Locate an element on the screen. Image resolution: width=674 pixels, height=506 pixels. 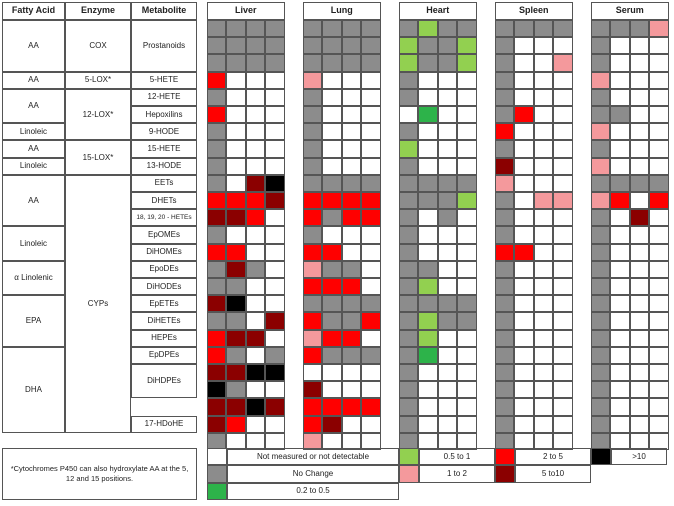
enzyme-groups-label: COX is located at coordinates (98, 45).